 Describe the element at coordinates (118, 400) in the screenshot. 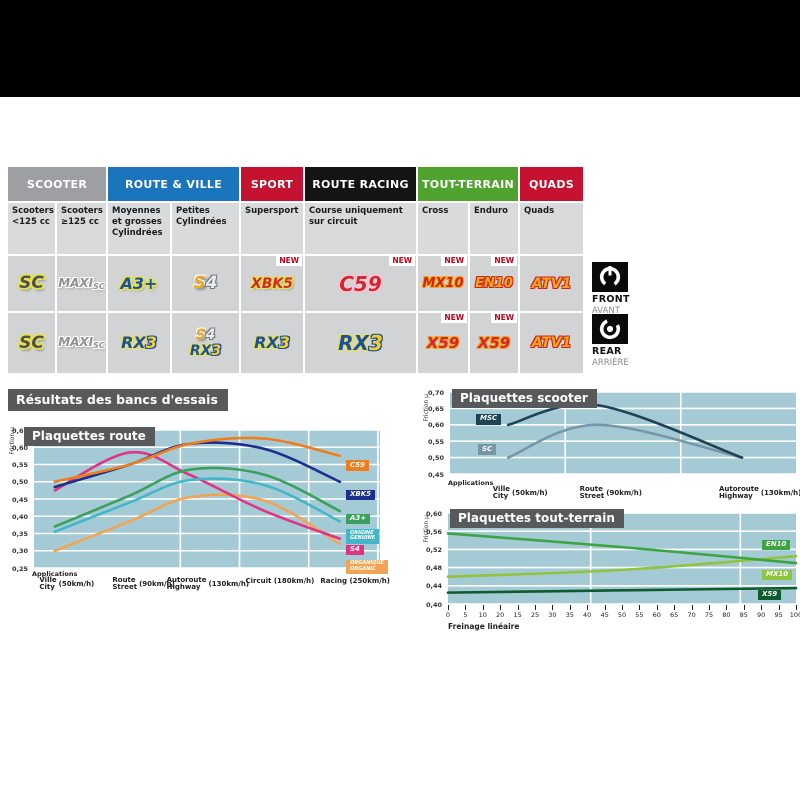

I see `results-heading: Résultats des bancs d'essais` at that location.